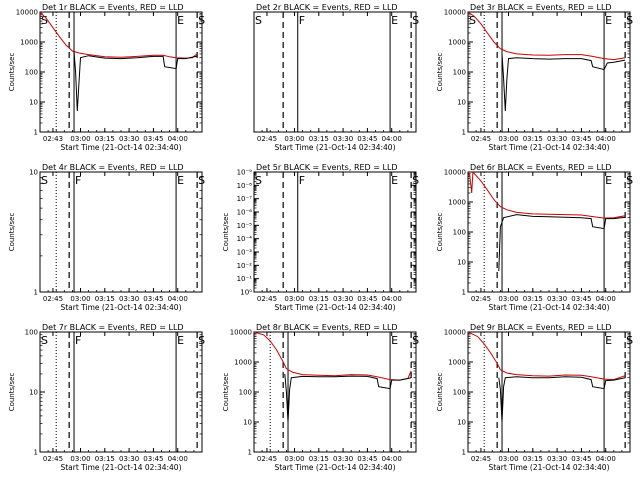 This screenshot has height=484, width=640. What do you see at coordinates (113, 167) in the screenshot?
I see `chart-title: Det 4r BLACK = Events, RED = LLD` at bounding box center [113, 167].